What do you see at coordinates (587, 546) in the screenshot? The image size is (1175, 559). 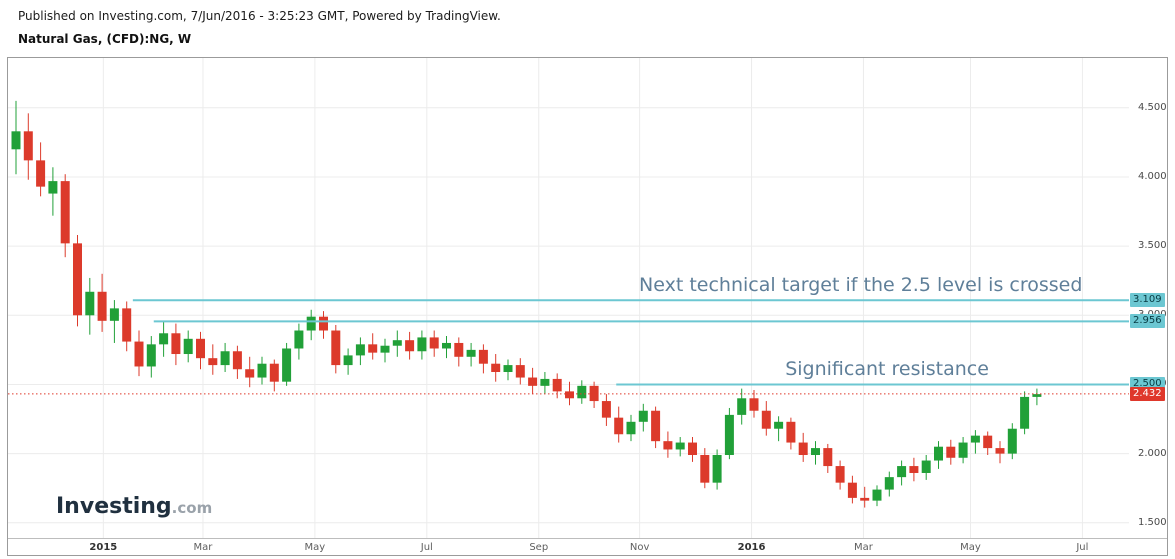 I see `time-axis: 2015 Mar May Jul Sep Nov 2016 Mar May Jul` at bounding box center [587, 546].